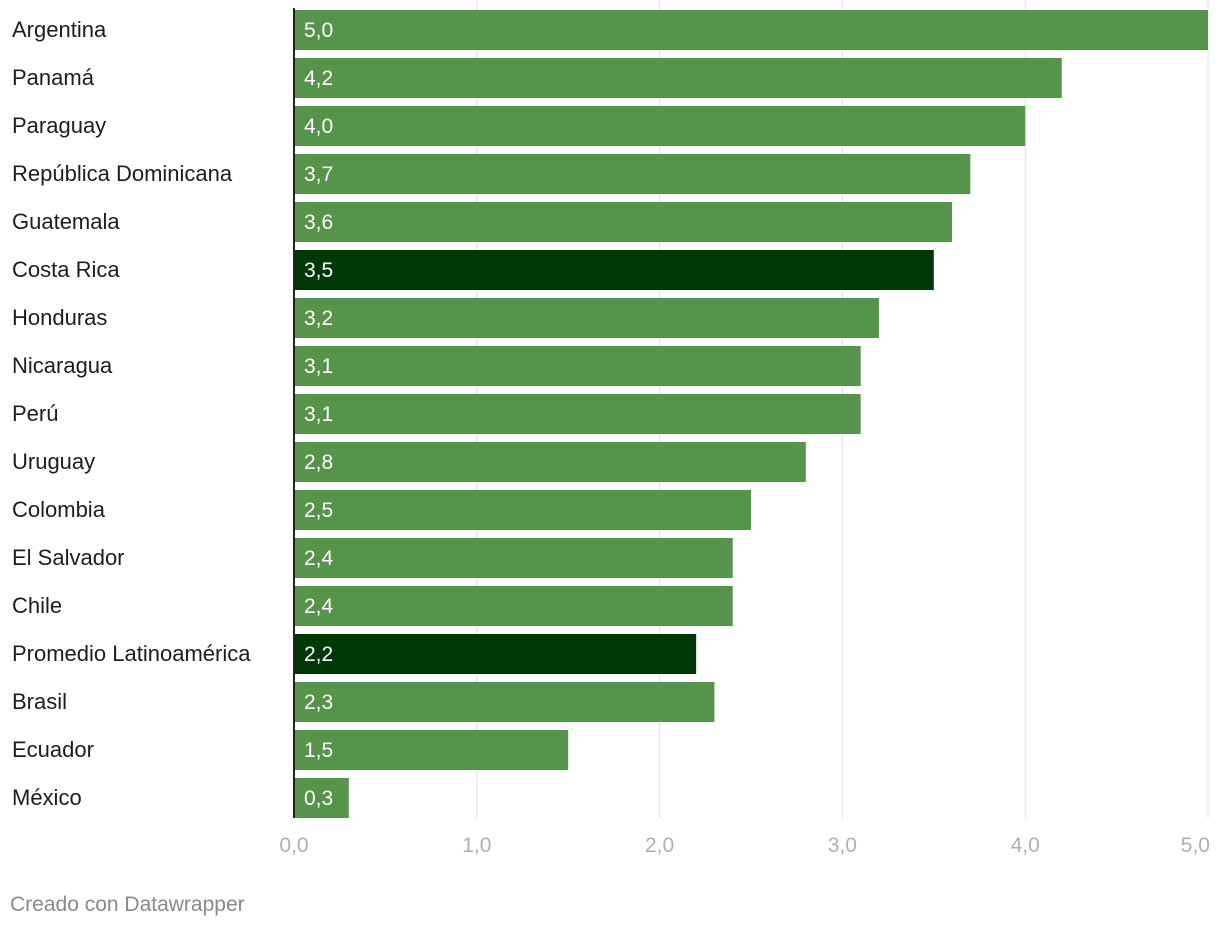 The image size is (1220, 935). I want to click on x-tick-label: 0,0, so click(293, 845).